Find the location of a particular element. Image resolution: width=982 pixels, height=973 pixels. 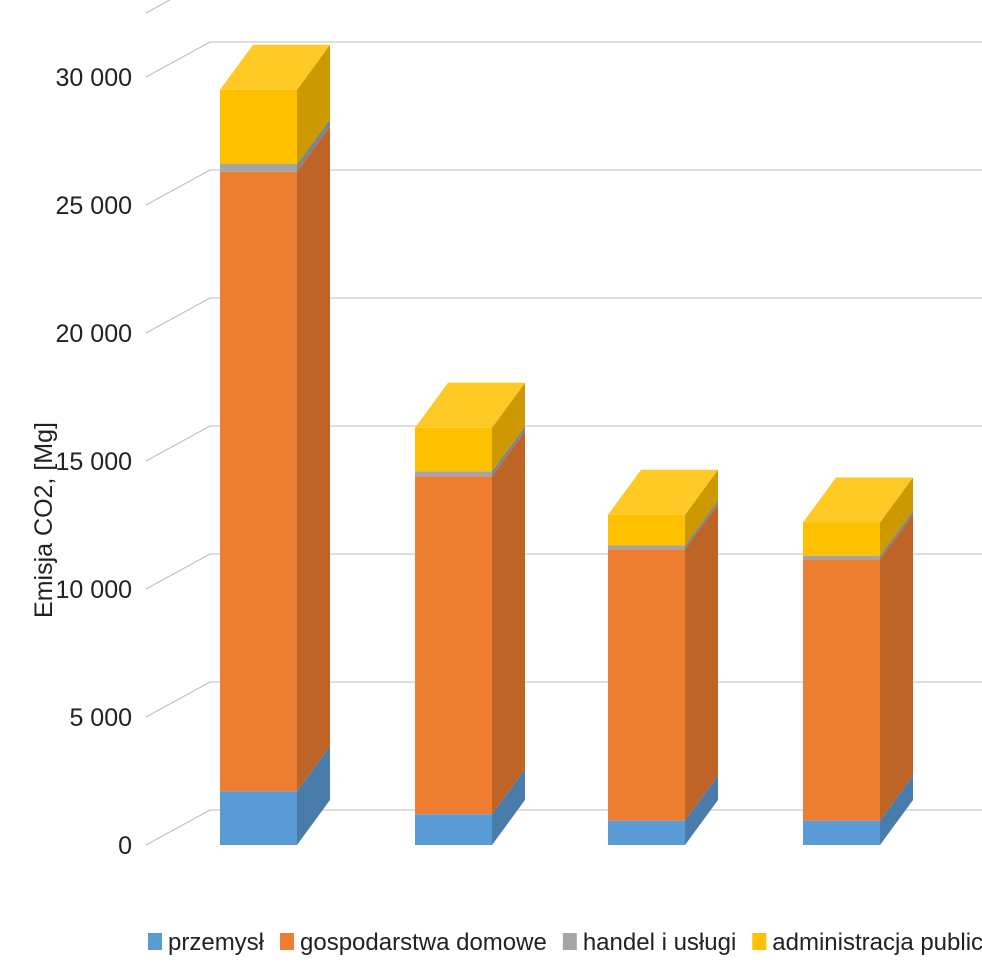

legend-item: przemysł is located at coordinates (206, 942).